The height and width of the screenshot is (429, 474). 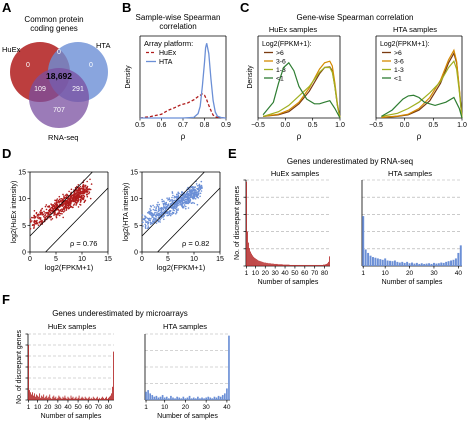 I want to click on venn-title-line1: Common protein, so click(x=53, y=19).